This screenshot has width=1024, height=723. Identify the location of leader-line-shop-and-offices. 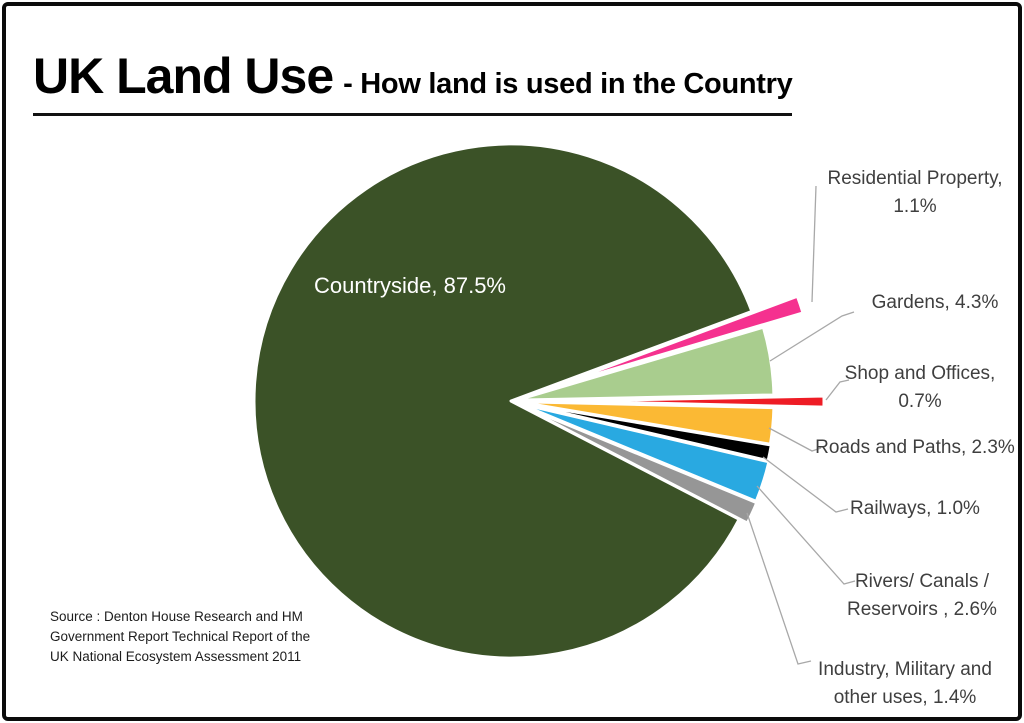
(837, 390).